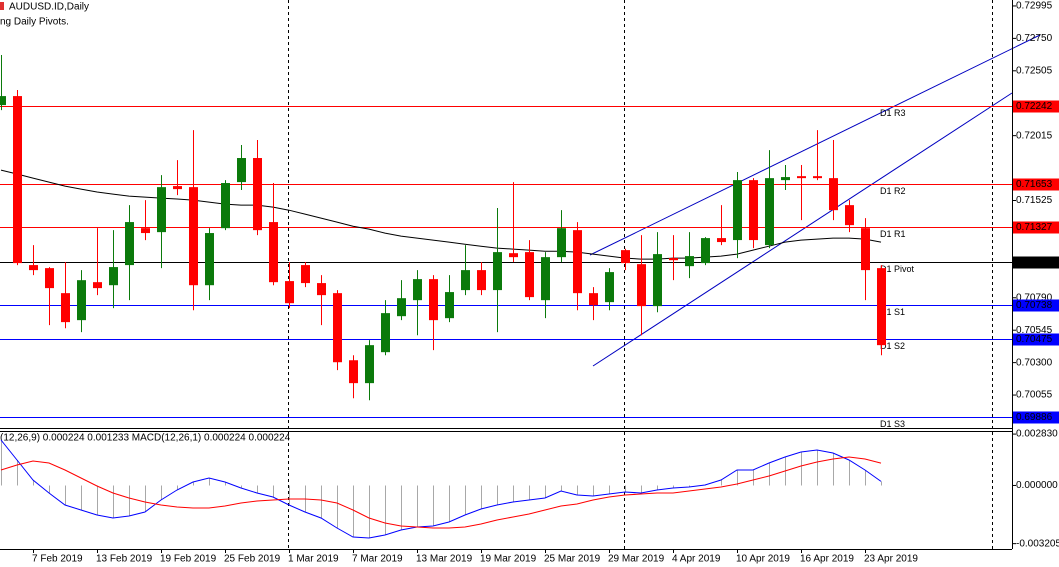  I want to click on price-label: 0.70738, so click(1034, 305).